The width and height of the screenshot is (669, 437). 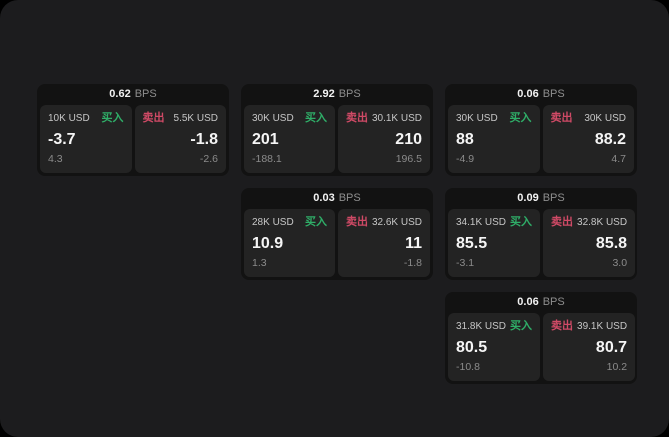 I want to click on buy-top-row: 34.1K USD 买入, so click(x=494, y=222).